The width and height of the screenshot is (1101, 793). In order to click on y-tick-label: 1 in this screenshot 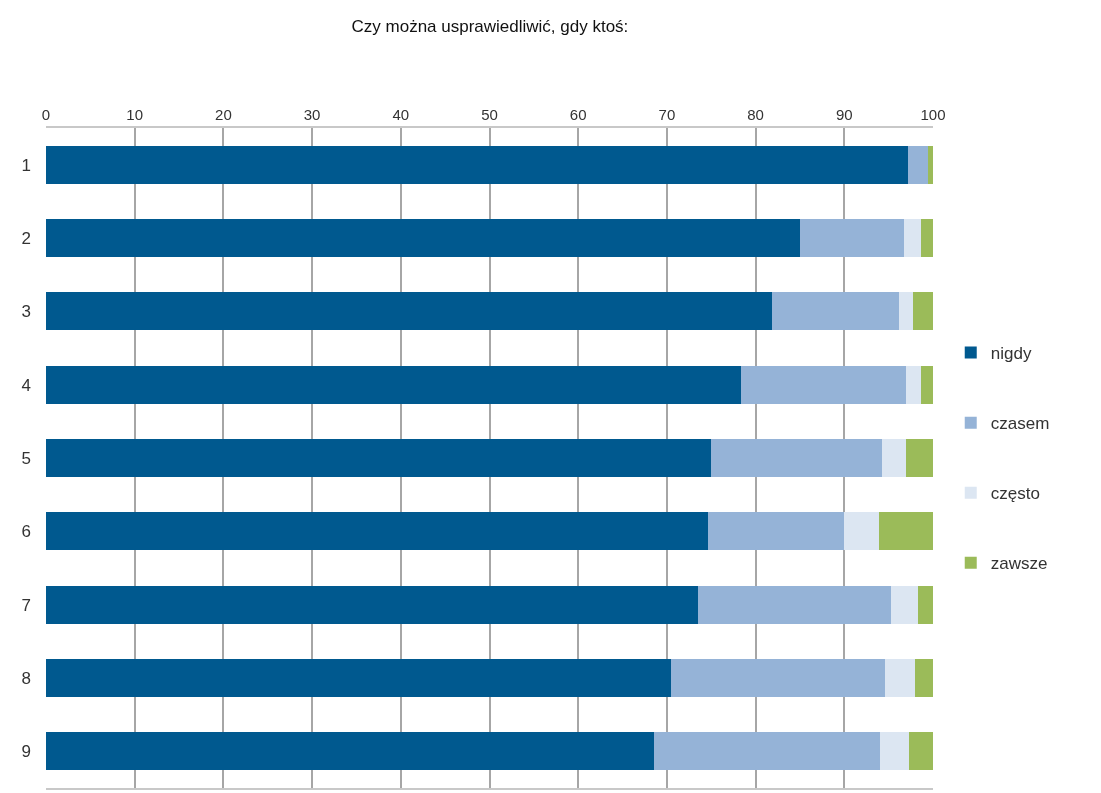, I will do `click(26, 165)`.